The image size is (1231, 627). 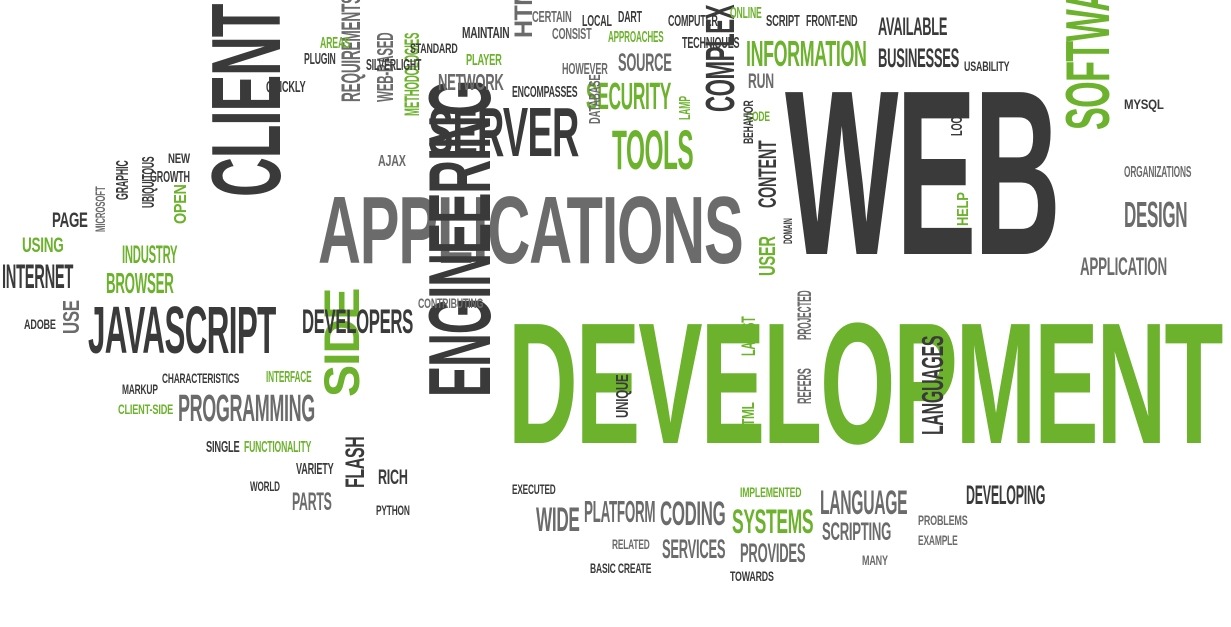 I want to click on word-flash: FLASH, so click(x=355, y=462).